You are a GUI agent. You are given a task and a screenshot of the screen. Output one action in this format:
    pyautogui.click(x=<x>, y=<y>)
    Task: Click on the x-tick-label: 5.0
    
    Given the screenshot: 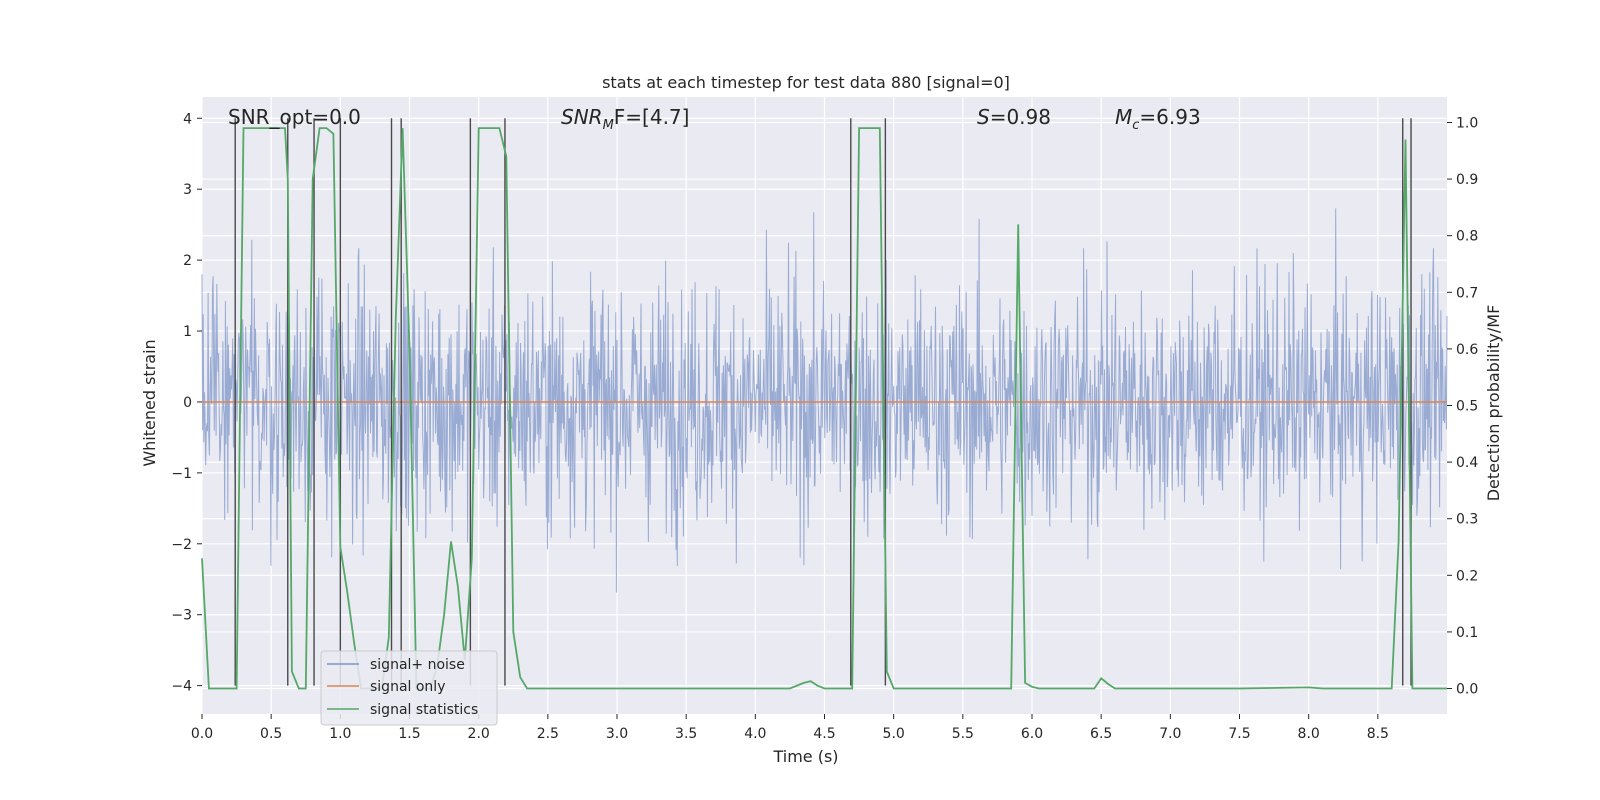 What is the action you would take?
    pyautogui.click(x=894, y=734)
    